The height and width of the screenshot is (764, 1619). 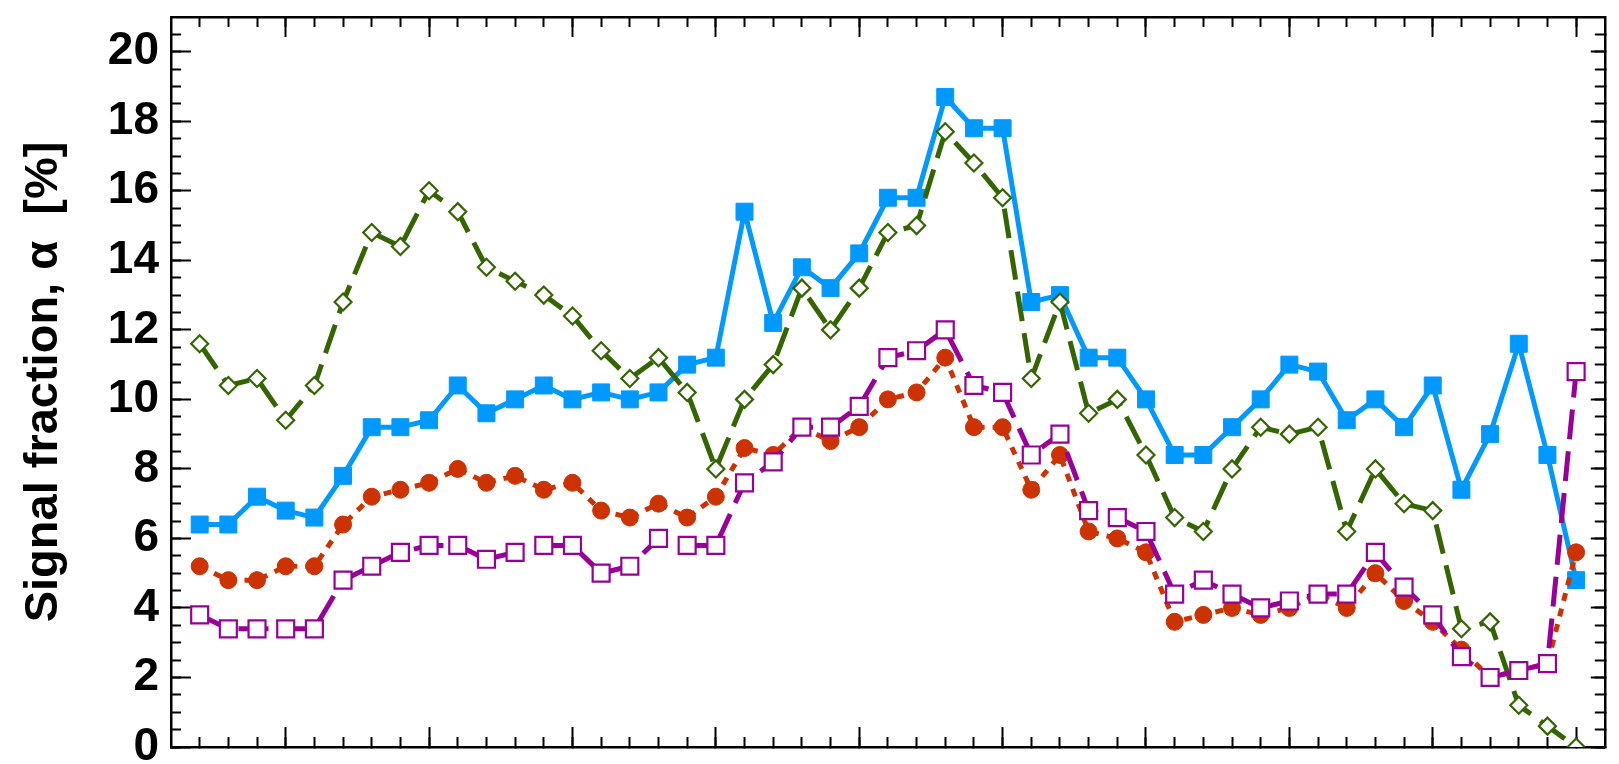 I want to click on y-tick-label: 12, so click(x=133, y=326).